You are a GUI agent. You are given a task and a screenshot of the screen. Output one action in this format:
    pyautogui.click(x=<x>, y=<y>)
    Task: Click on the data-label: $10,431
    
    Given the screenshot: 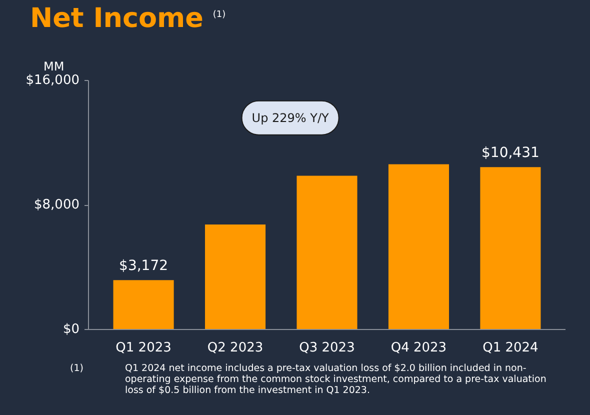 What is the action you would take?
    pyautogui.click(x=511, y=153)
    